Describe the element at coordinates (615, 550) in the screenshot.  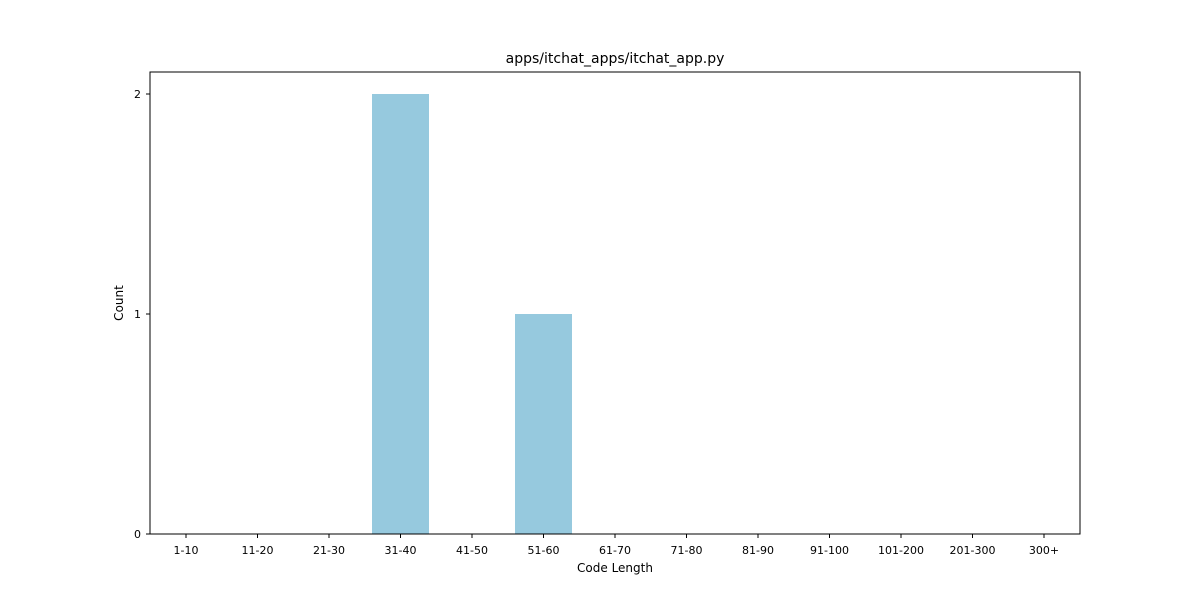
I see `x-tick-label: 61-70` at that location.